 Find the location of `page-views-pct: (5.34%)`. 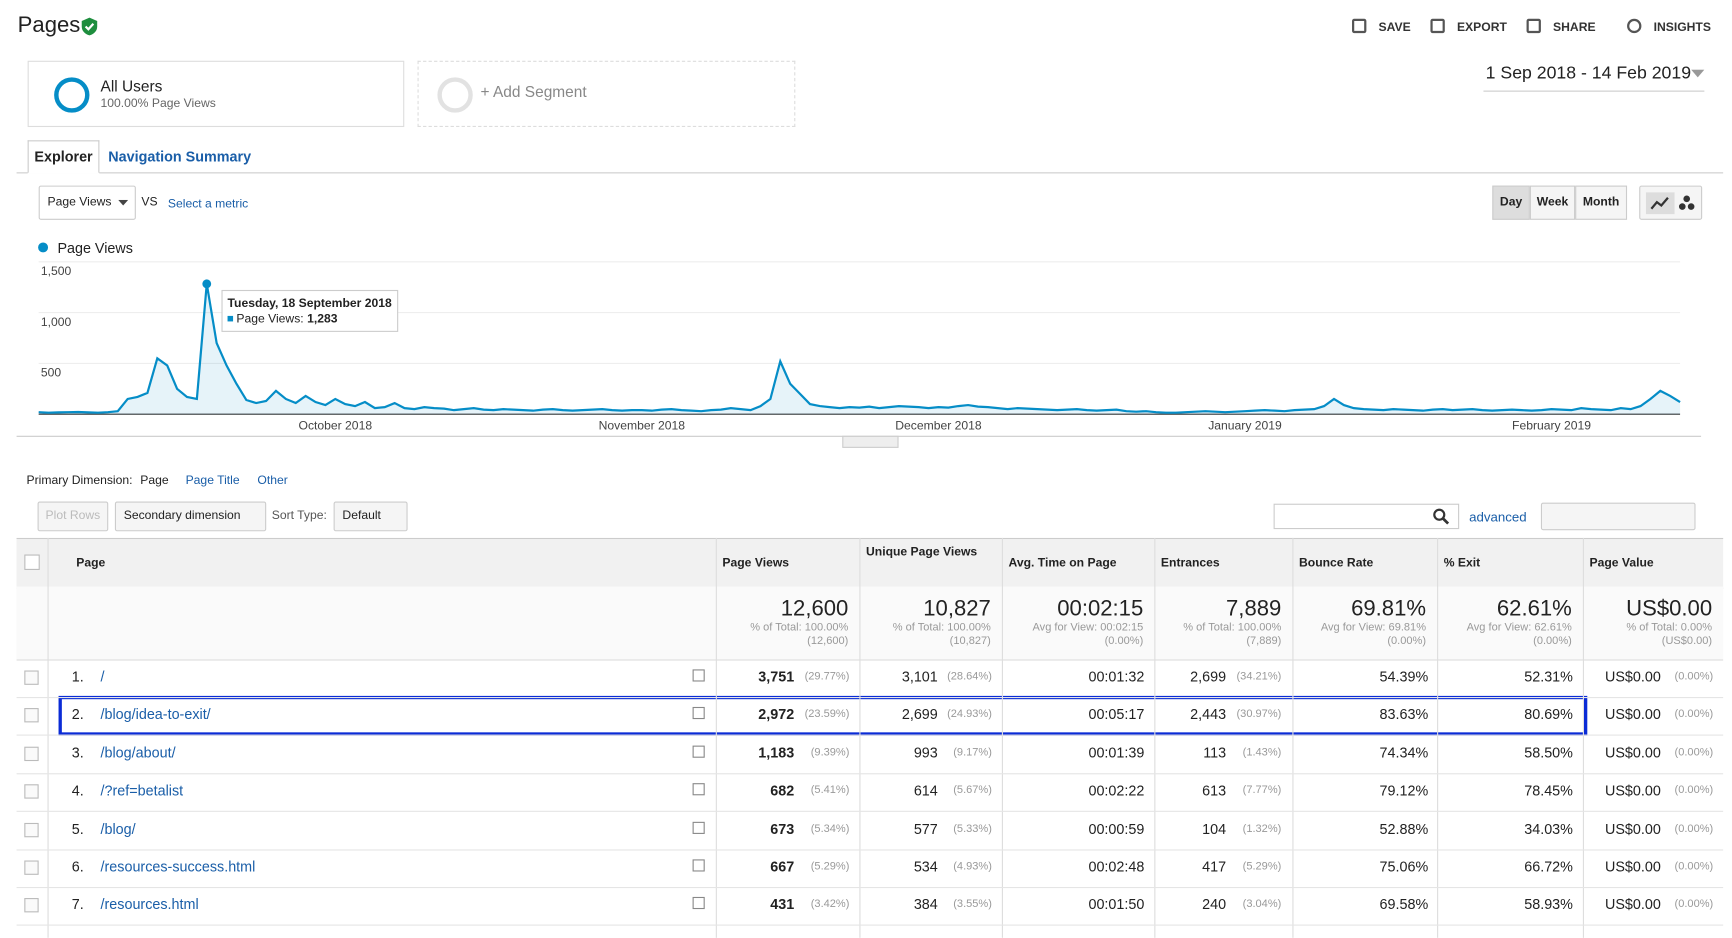

page-views-pct: (5.34%) is located at coordinates (830, 828).